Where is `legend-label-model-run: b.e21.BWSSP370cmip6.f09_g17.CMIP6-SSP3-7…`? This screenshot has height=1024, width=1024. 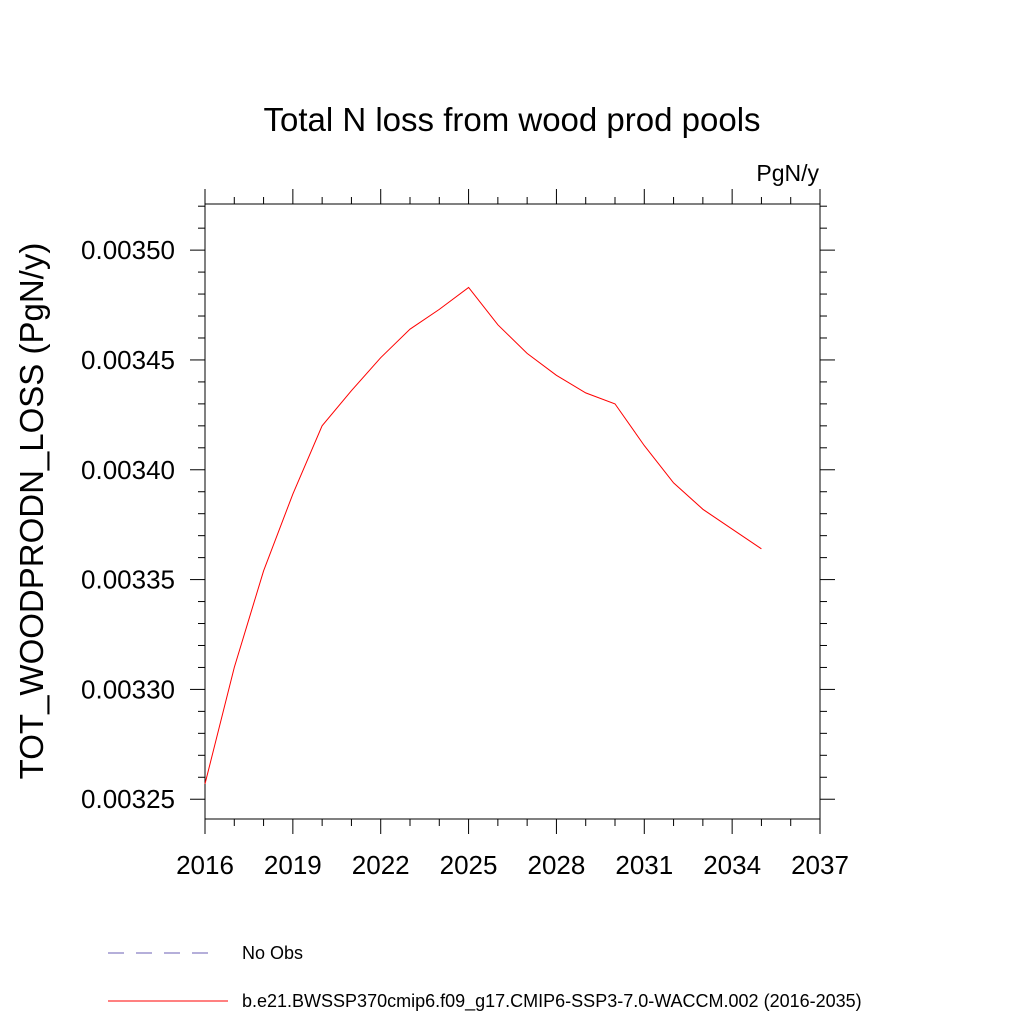
legend-label-model-run: b.e21.BWSSP370cmip6.f09_g17.CMIP6-SSP3-7… is located at coordinates (552, 1001).